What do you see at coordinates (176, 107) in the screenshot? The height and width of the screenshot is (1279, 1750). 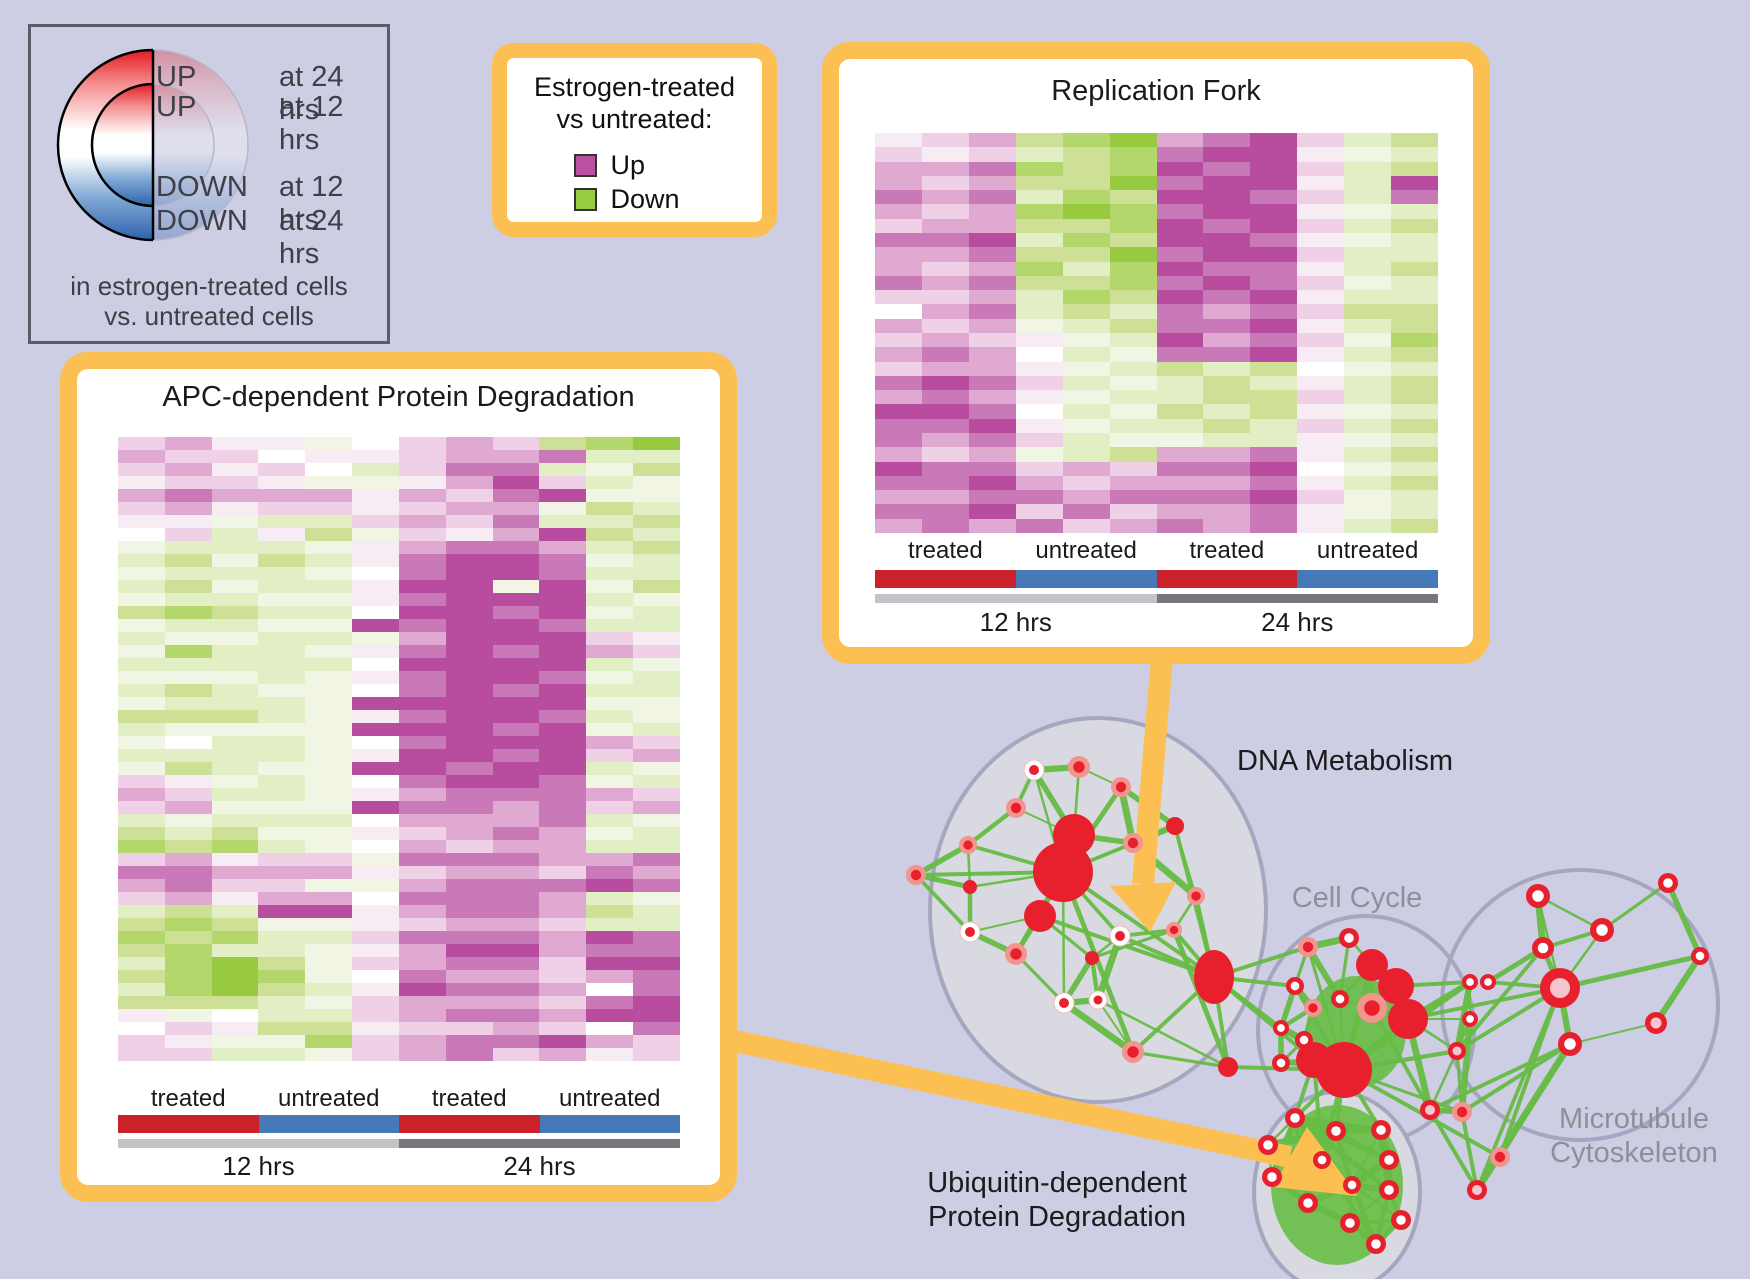 I see `legend-up-12: UP` at bounding box center [176, 107].